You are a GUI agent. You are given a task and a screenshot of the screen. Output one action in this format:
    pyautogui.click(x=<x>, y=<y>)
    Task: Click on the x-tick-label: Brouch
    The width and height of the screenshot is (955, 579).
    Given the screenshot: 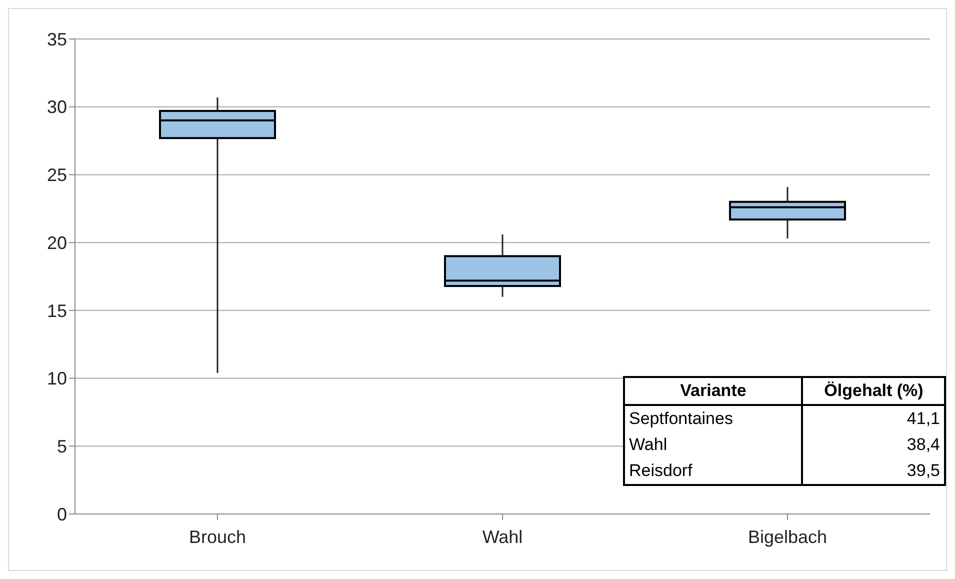 What is the action you would take?
    pyautogui.click(x=217, y=536)
    